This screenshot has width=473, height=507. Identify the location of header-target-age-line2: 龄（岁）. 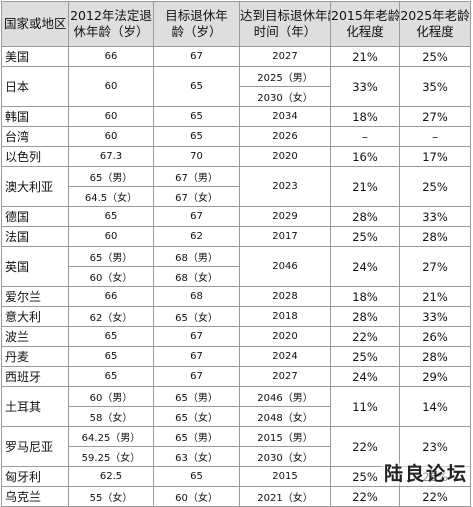
(196, 31).